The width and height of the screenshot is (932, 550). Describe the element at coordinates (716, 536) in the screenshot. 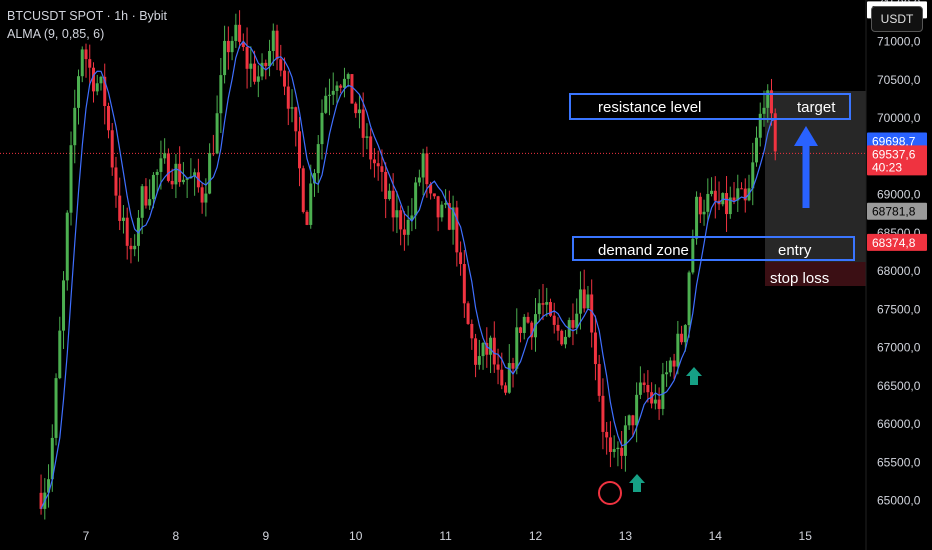

I see `x-tick-label: 14` at that location.